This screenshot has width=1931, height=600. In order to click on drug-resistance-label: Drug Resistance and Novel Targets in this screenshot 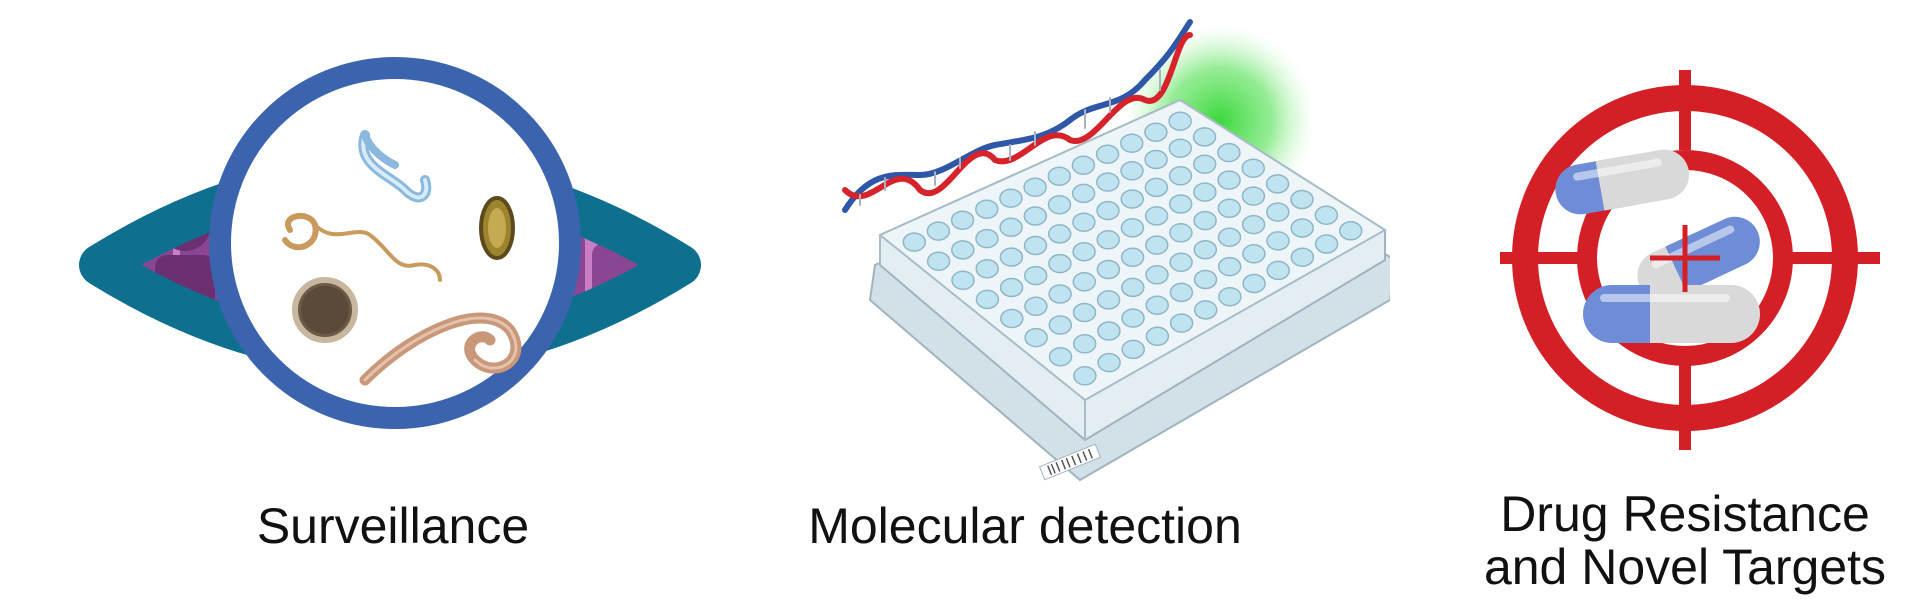, I will do `click(1685, 541)`.